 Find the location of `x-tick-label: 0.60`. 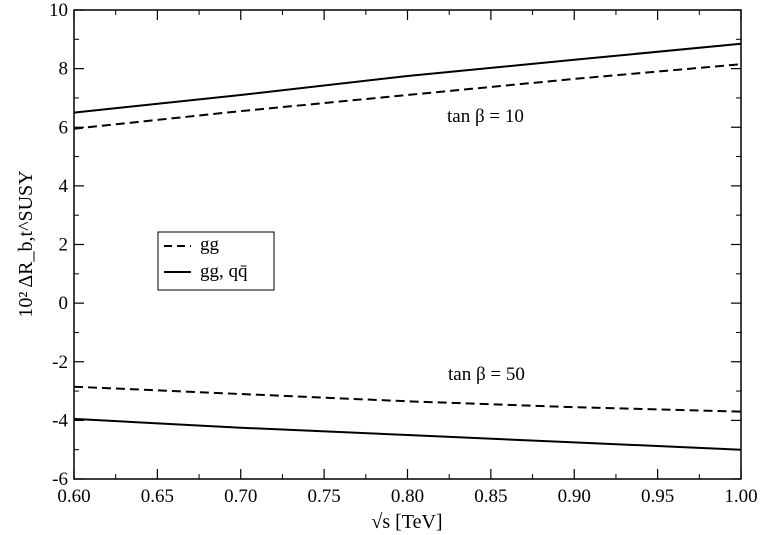

x-tick-label: 0.60 is located at coordinates (73, 496).